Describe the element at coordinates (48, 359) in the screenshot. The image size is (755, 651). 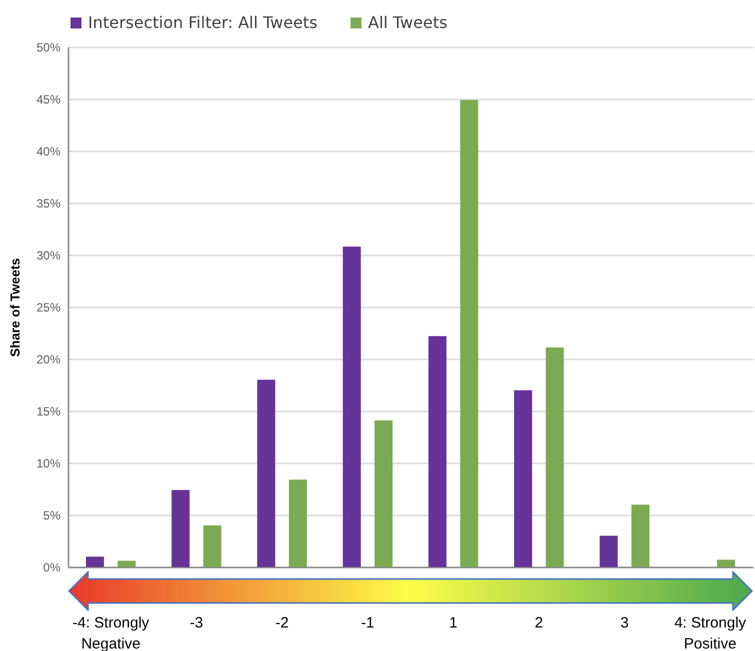
I see `y-tick-label: 20%` at that location.